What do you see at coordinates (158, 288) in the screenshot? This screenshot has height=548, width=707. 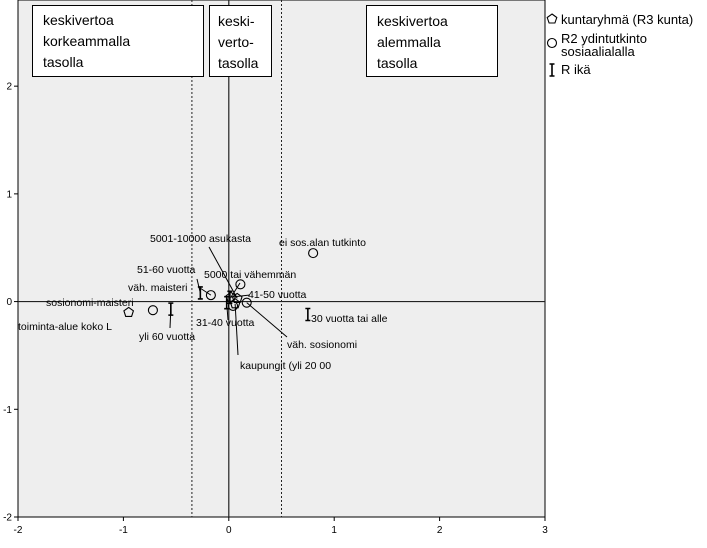 I see `data-label: väh. maisteri` at bounding box center [158, 288].